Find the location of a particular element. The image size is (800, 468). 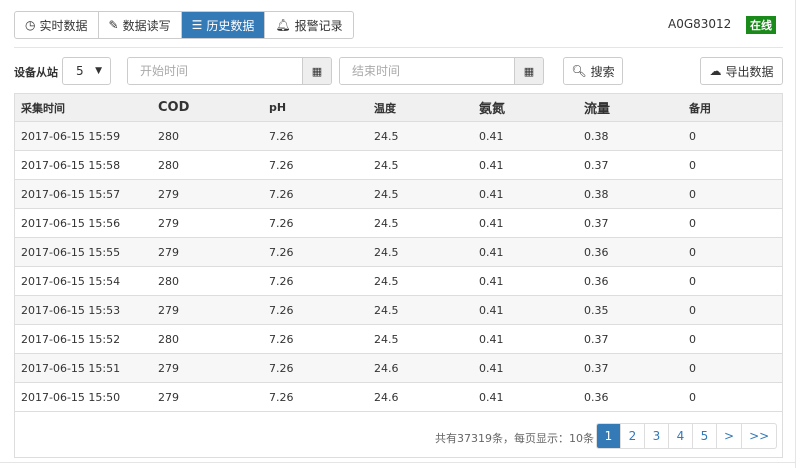

col-flow: 流量 is located at coordinates (597, 109).